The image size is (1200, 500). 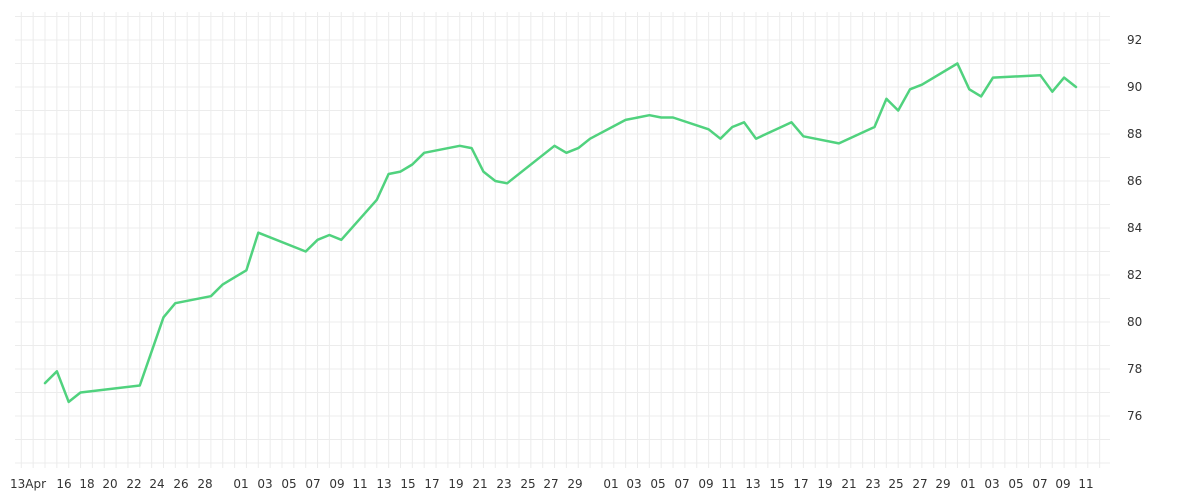 What do you see at coordinates (86, 484) in the screenshot?
I see `x-tick-label: 18` at bounding box center [86, 484].